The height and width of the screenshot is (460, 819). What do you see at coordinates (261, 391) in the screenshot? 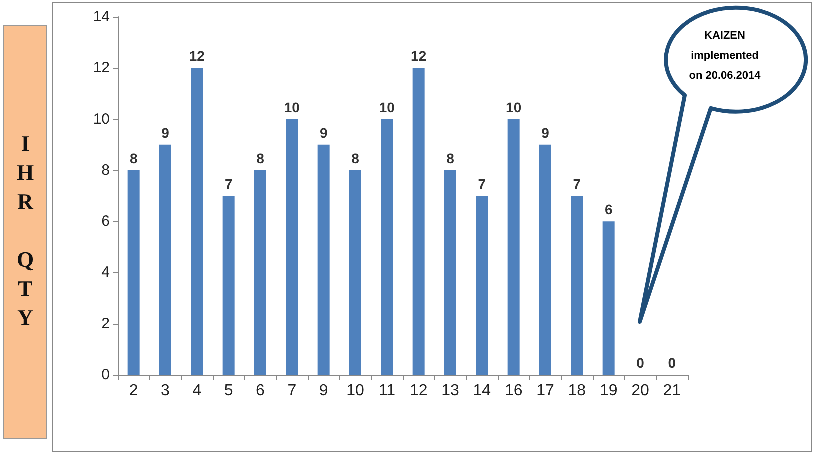
I see `x-tick-label: 6` at bounding box center [261, 391].